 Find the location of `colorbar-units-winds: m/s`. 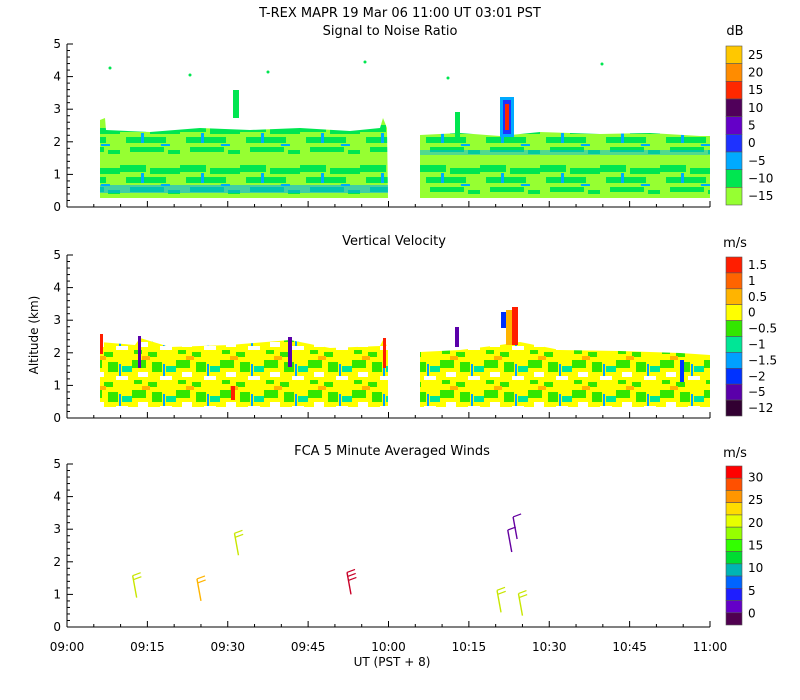

colorbar-units-winds: m/s is located at coordinates (735, 453).